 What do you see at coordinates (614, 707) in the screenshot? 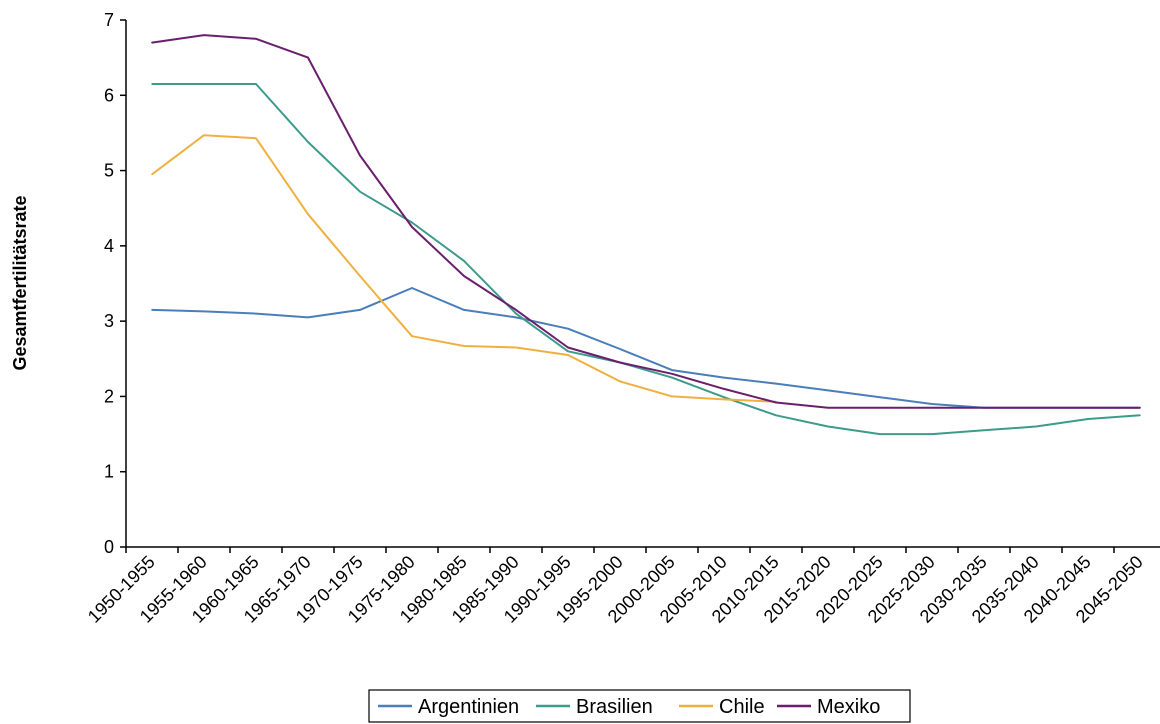
I see `legend-label: Brasilien` at bounding box center [614, 707].